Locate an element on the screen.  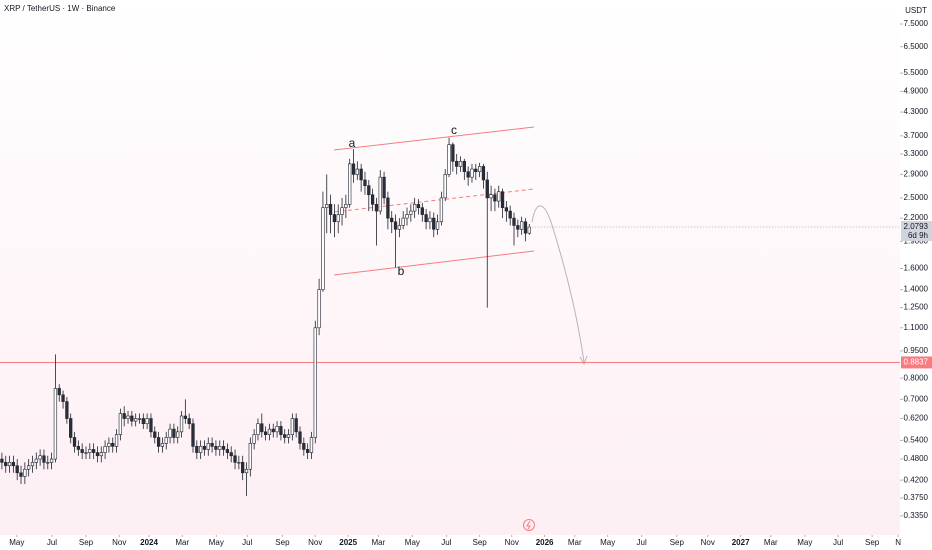
price-axis is located at coordinates (916, 275).